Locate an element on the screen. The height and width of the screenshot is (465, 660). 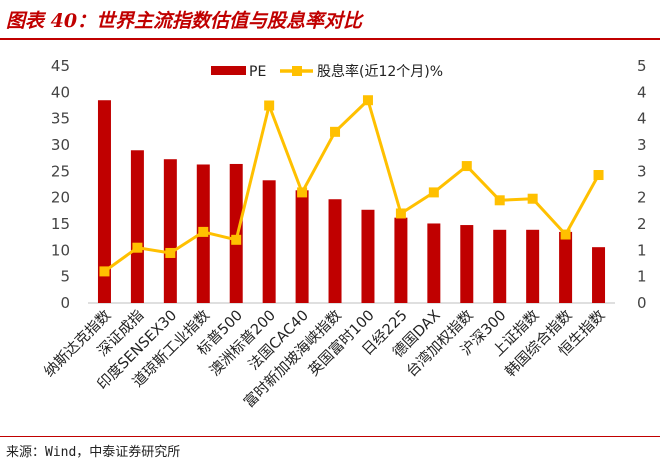
figure-title-bar: 图表 40：世界主流指数估值与股息率对比 is located at coordinates (330, 19).